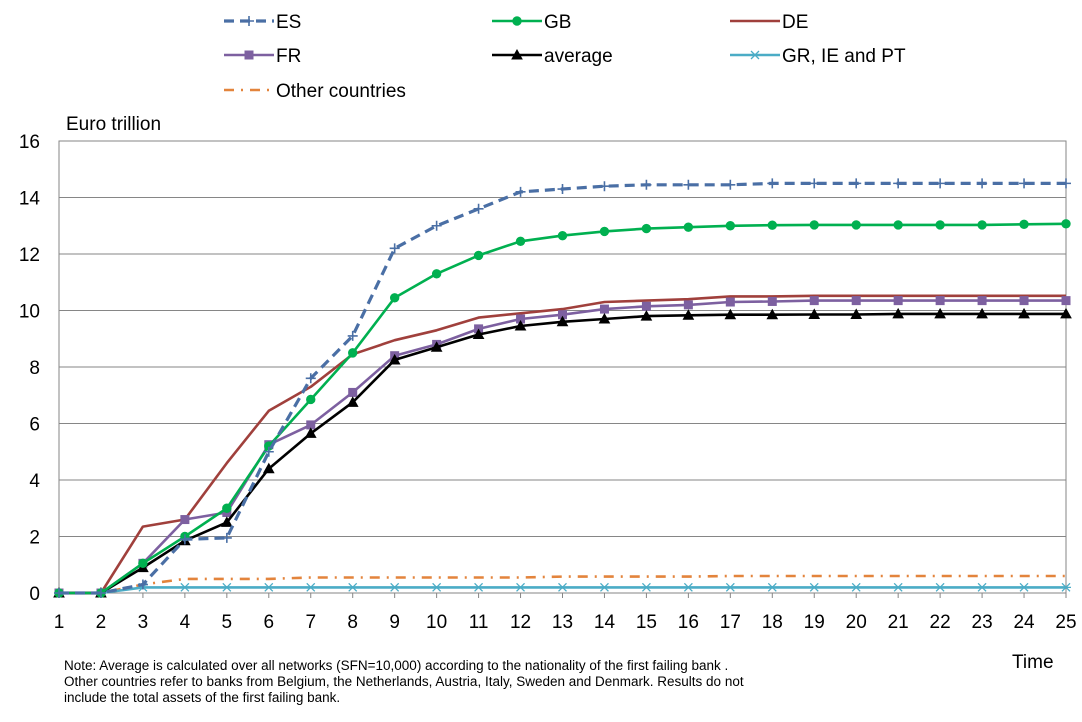 The height and width of the screenshot is (722, 1082). What do you see at coordinates (288, 56) in the screenshot?
I see `legend-label: FR` at bounding box center [288, 56].